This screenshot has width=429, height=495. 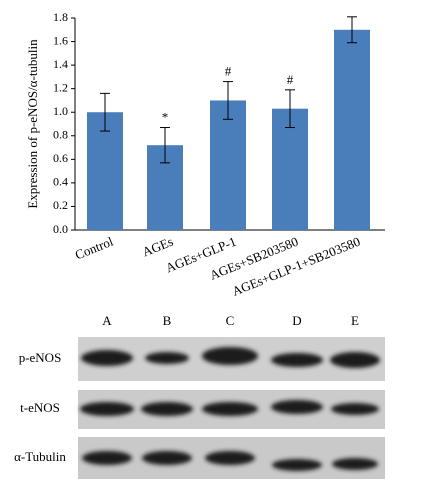 I want to click on y-tick-label: 0.2, so click(x=60, y=205).